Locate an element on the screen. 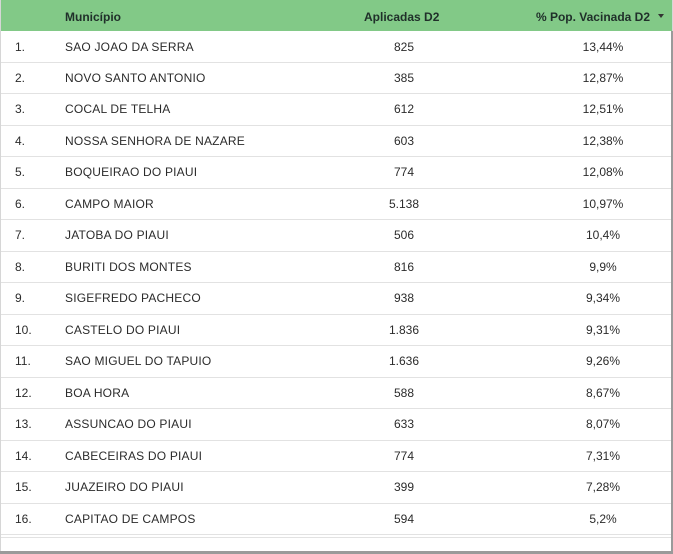 The image size is (673, 554). sort-desc-icon is located at coordinates (661, 16).